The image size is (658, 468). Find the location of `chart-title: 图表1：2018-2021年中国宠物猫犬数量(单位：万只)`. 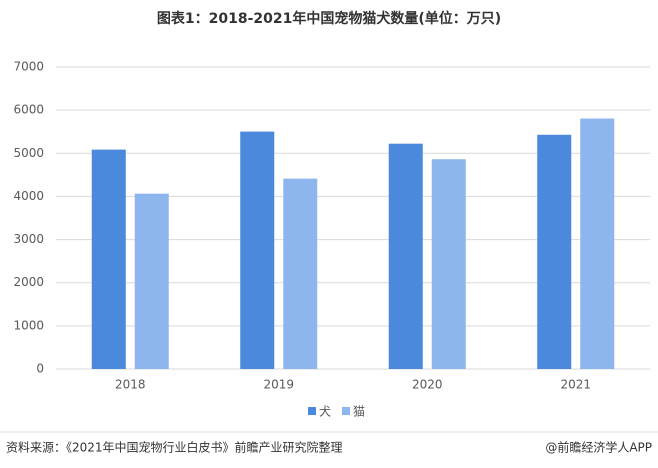

chart-title: 图表1：2018-2021年中国宠物猫犬数量(单位：万只) is located at coordinates (329, 18).